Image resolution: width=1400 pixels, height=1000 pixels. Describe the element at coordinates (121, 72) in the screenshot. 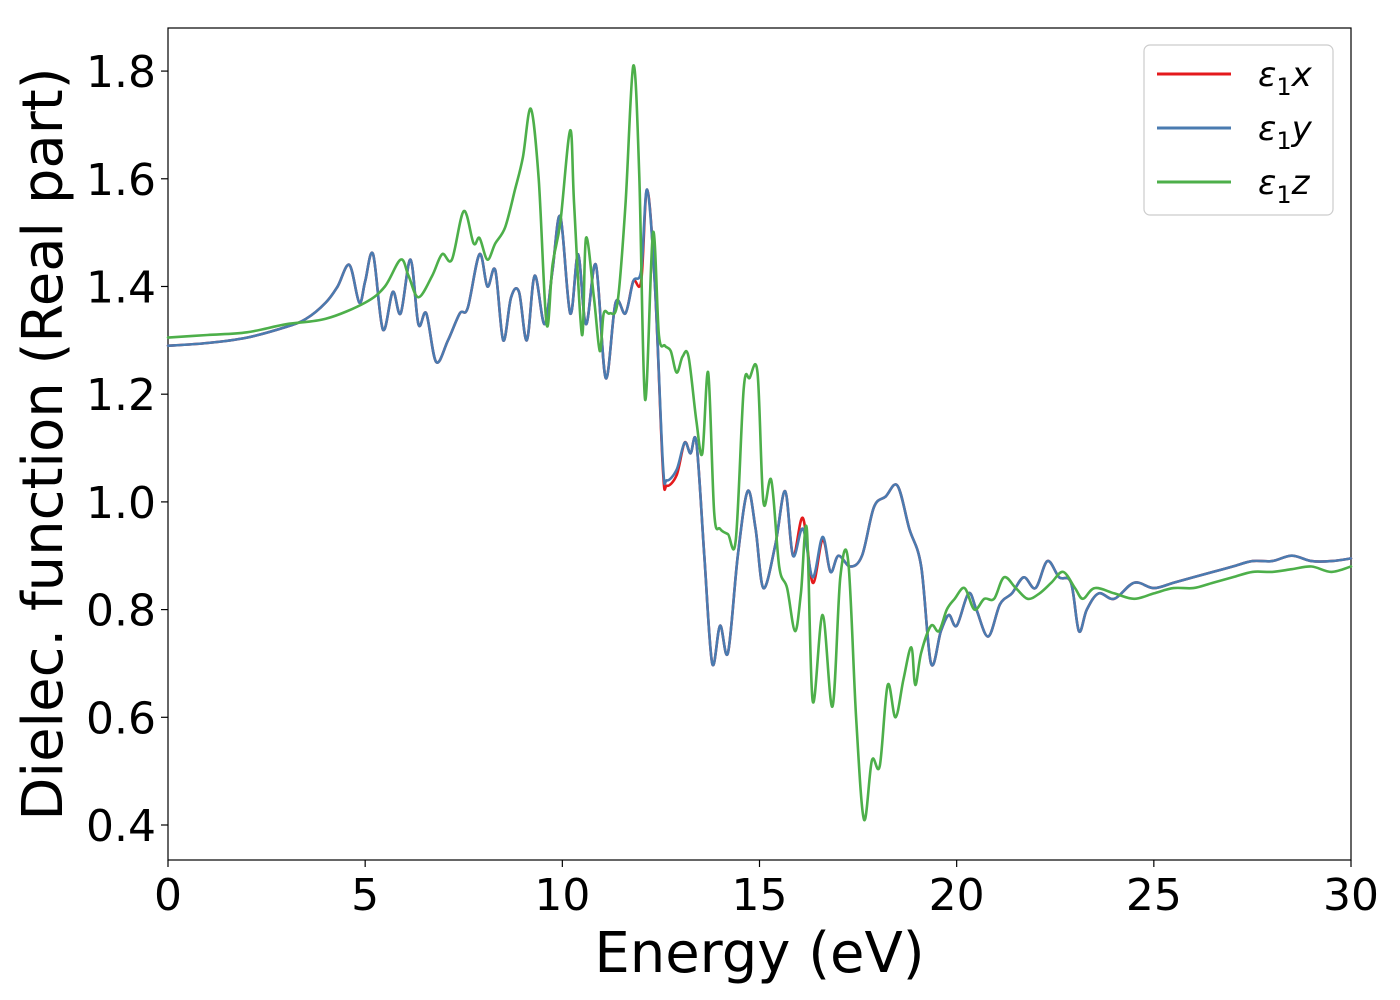

I see `y-tick-label: 1.8` at that location.